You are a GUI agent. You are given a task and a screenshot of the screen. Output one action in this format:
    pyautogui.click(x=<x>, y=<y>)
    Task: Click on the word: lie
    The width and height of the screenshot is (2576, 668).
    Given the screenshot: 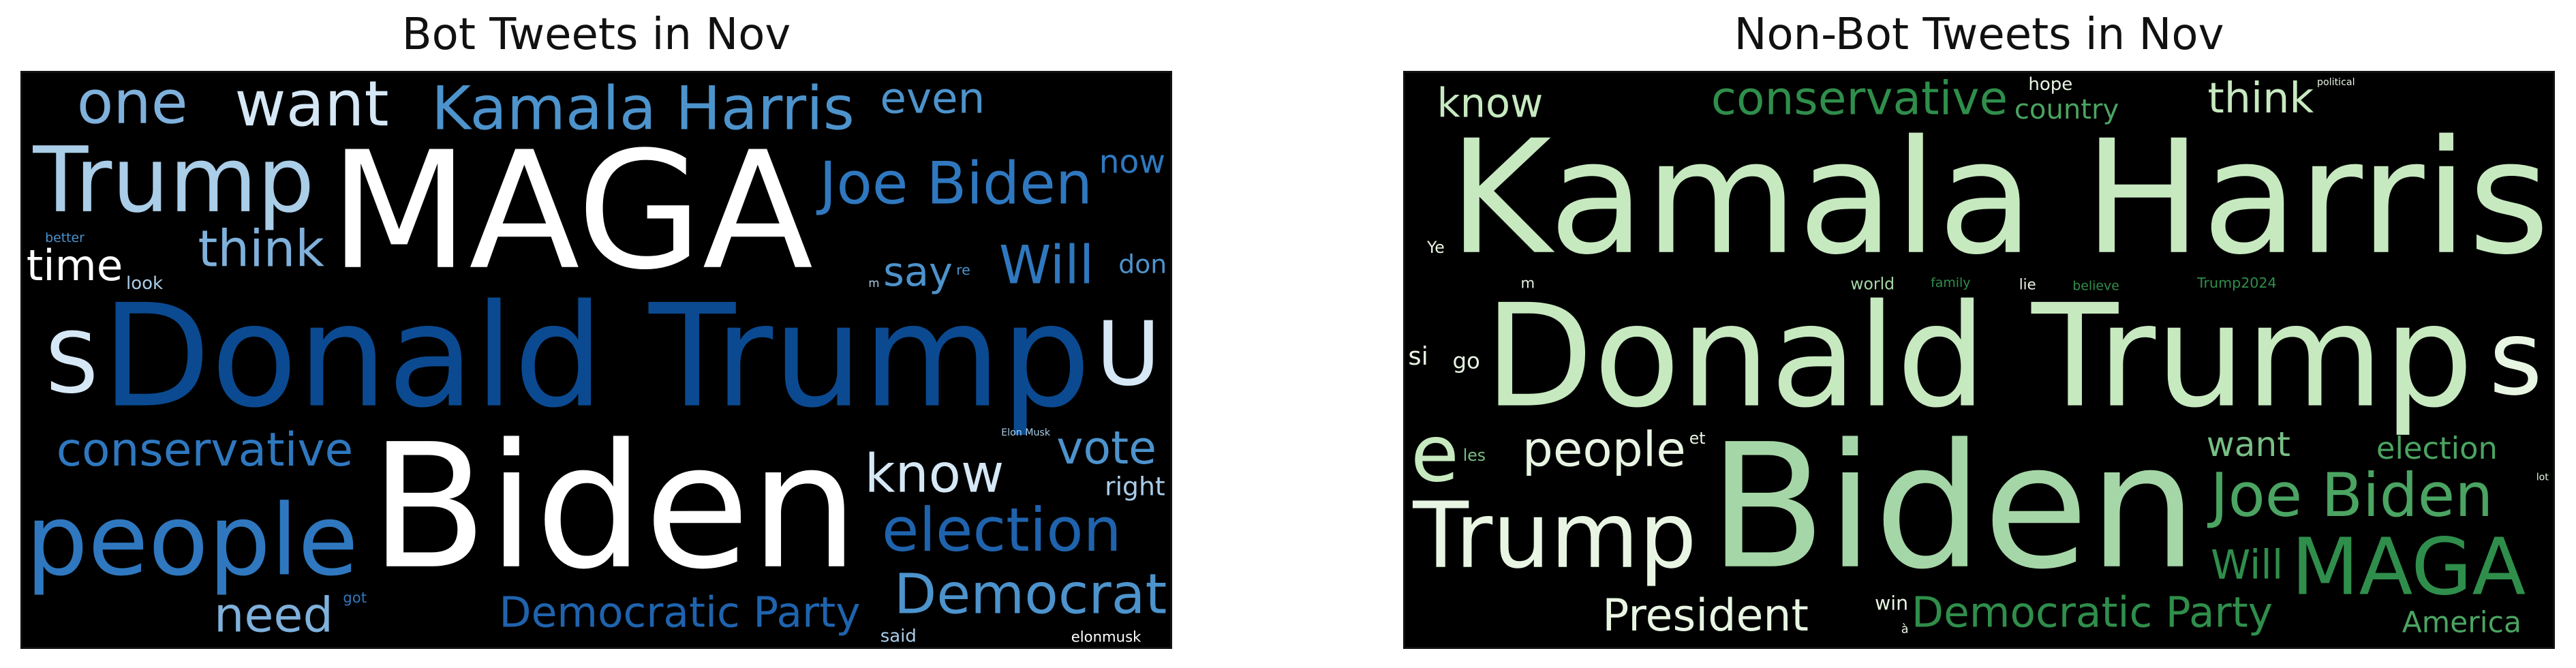 What is the action you would take?
    pyautogui.click(x=2027, y=284)
    